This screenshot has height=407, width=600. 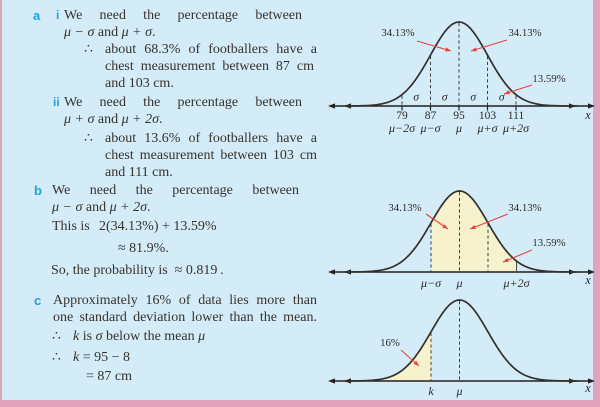 What do you see at coordinates (402, 128) in the screenshot?
I see `tick-symbol-label: μ−2σ` at bounding box center [402, 128].